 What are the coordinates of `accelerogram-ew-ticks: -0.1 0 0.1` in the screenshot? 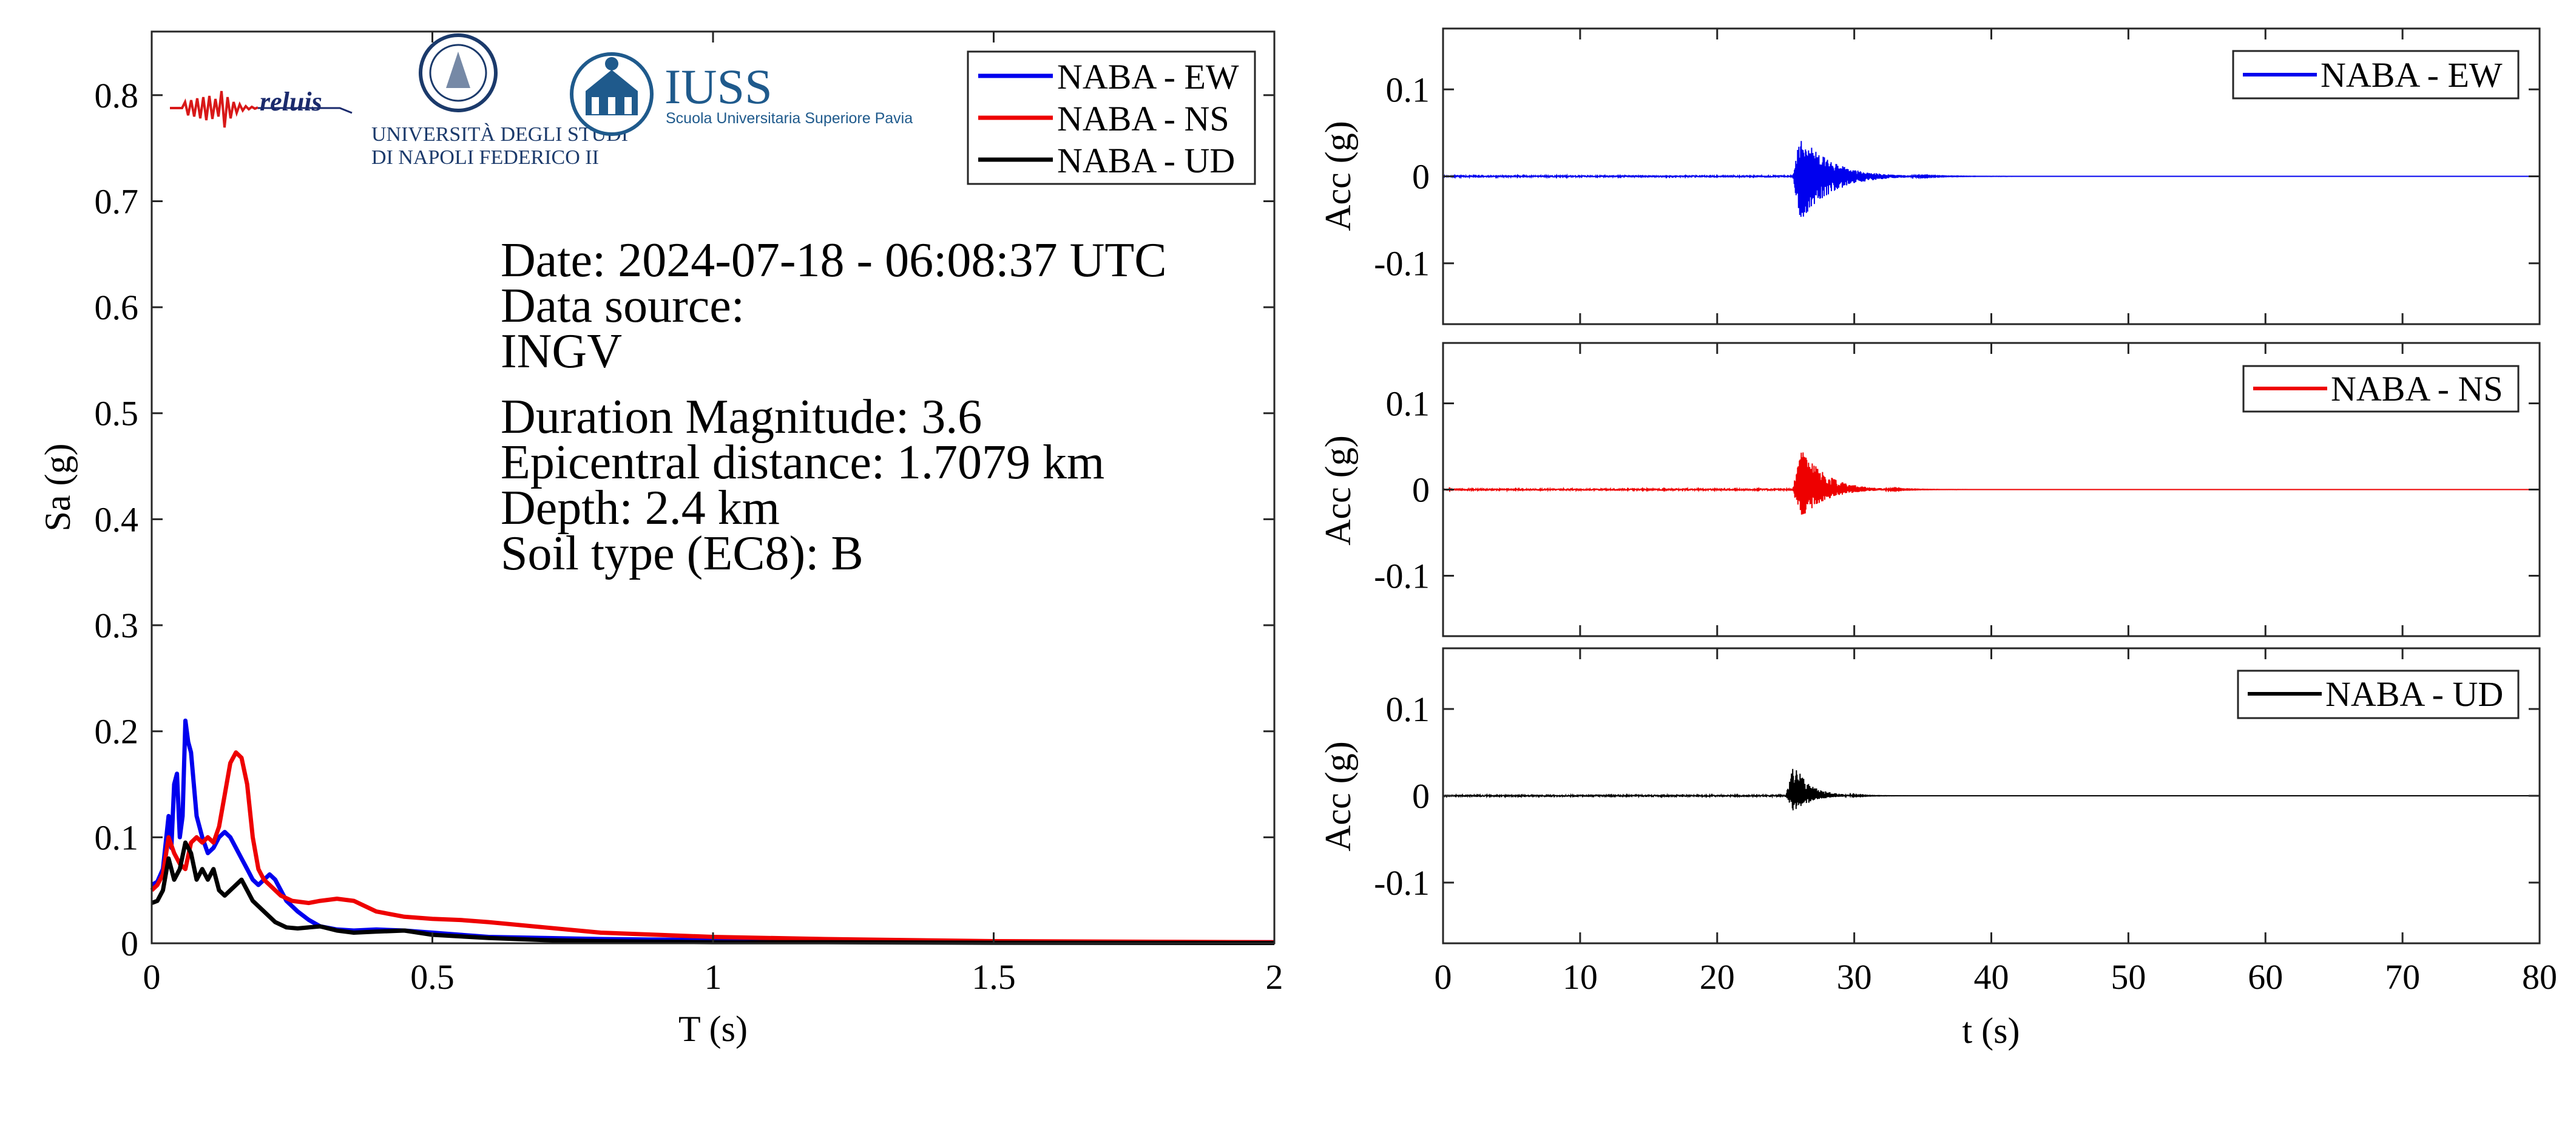 It's located at (1957, 176).